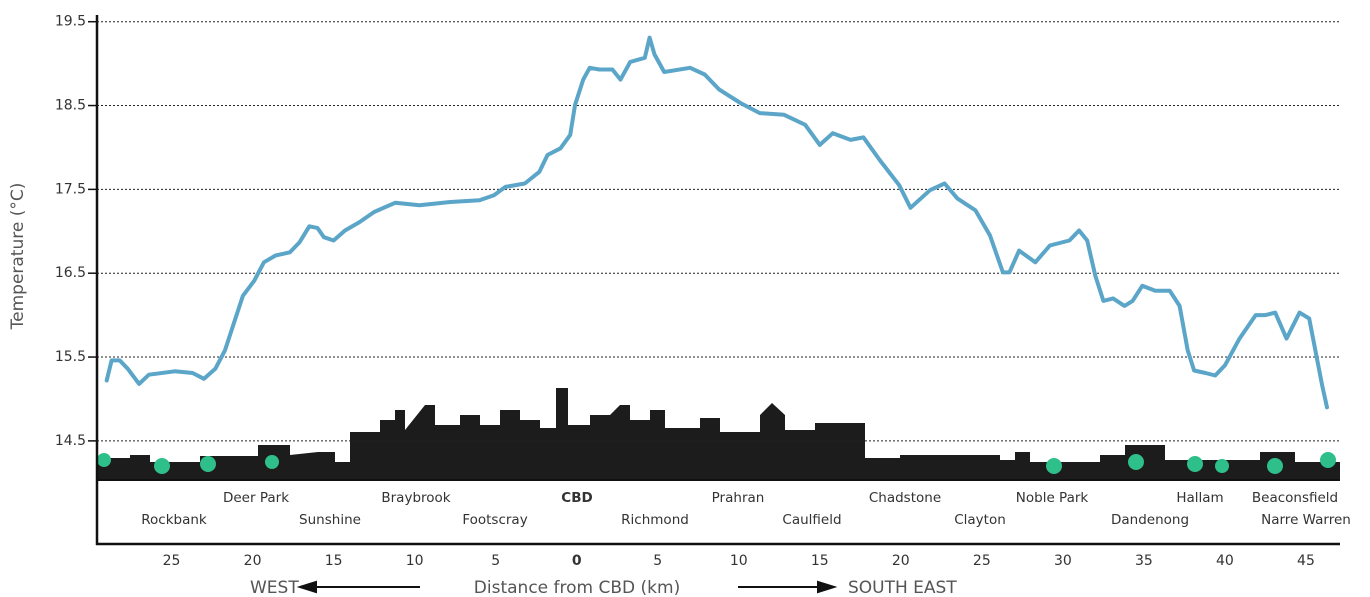 The height and width of the screenshot is (597, 1370). I want to click on place-label: Caulfield, so click(811, 520).